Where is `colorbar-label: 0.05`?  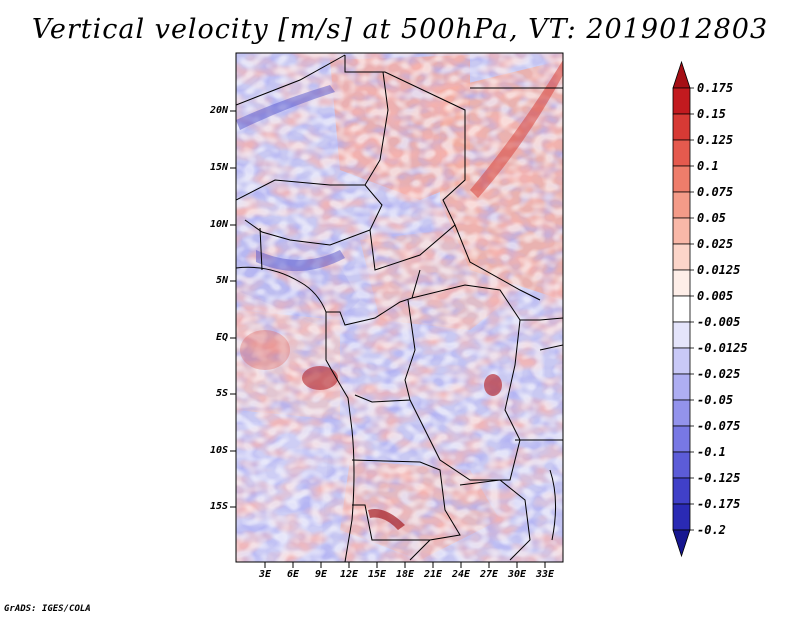
colorbar-label: 0.05 is located at coordinates (711, 218).